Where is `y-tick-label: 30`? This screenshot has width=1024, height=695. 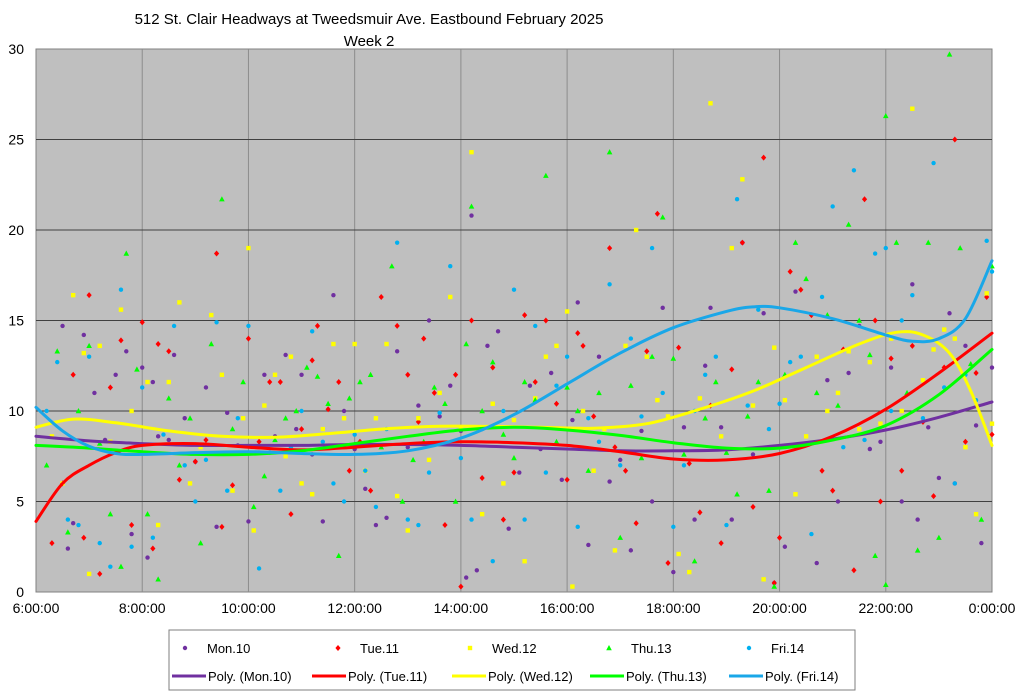 y-tick-label: 30 is located at coordinates (16, 49).